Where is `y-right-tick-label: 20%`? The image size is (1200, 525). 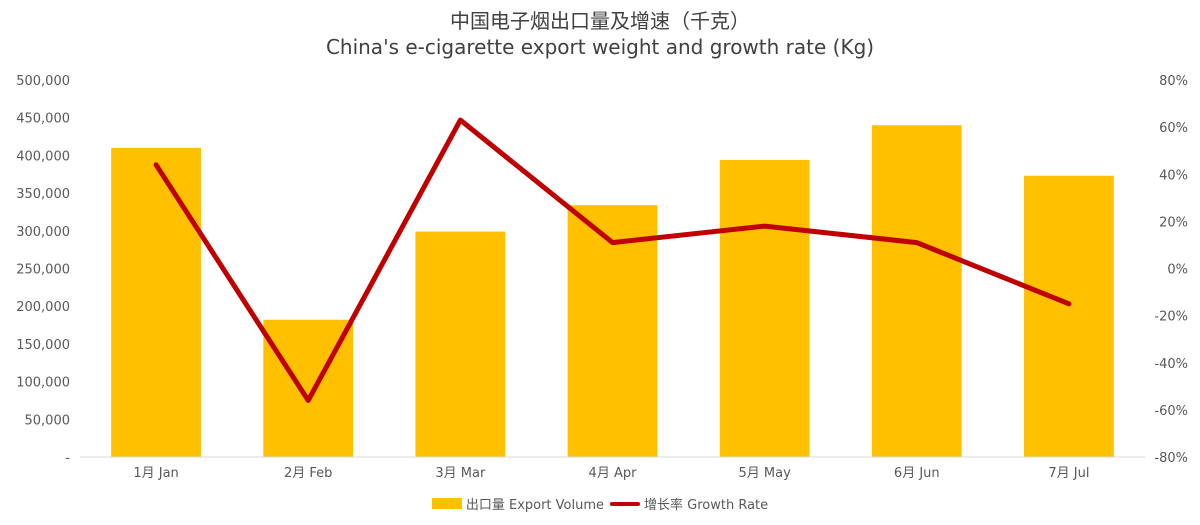 y-right-tick-label: 20% is located at coordinates (1173, 222).